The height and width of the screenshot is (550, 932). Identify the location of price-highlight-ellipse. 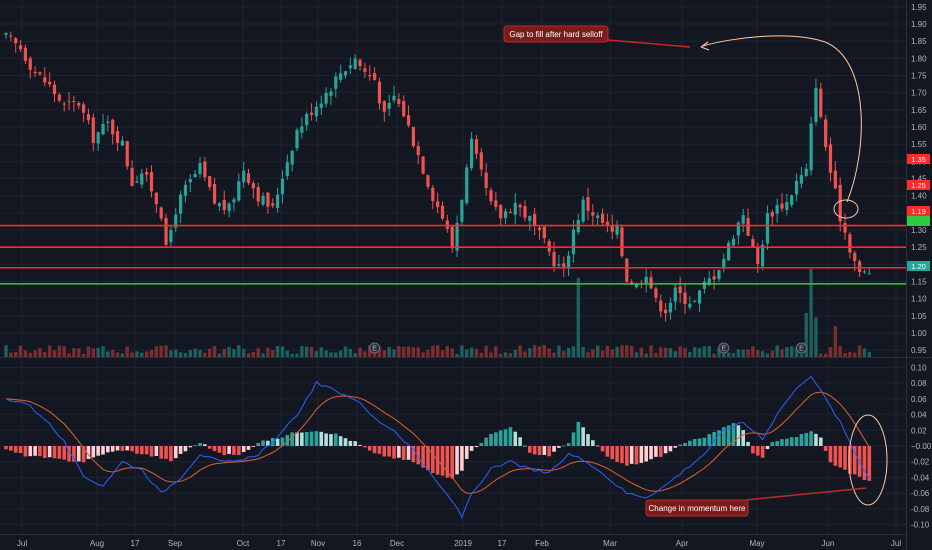
(846, 209).